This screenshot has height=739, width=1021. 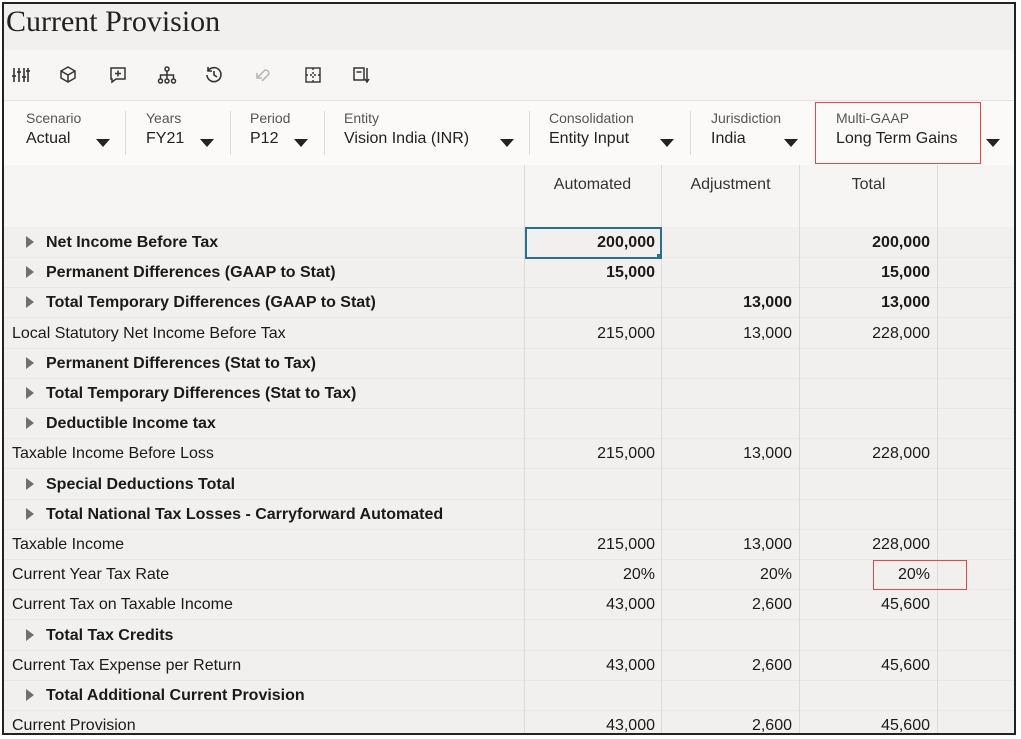 I want to click on pov-scenario: Scenario Actual, so click(x=73, y=134).